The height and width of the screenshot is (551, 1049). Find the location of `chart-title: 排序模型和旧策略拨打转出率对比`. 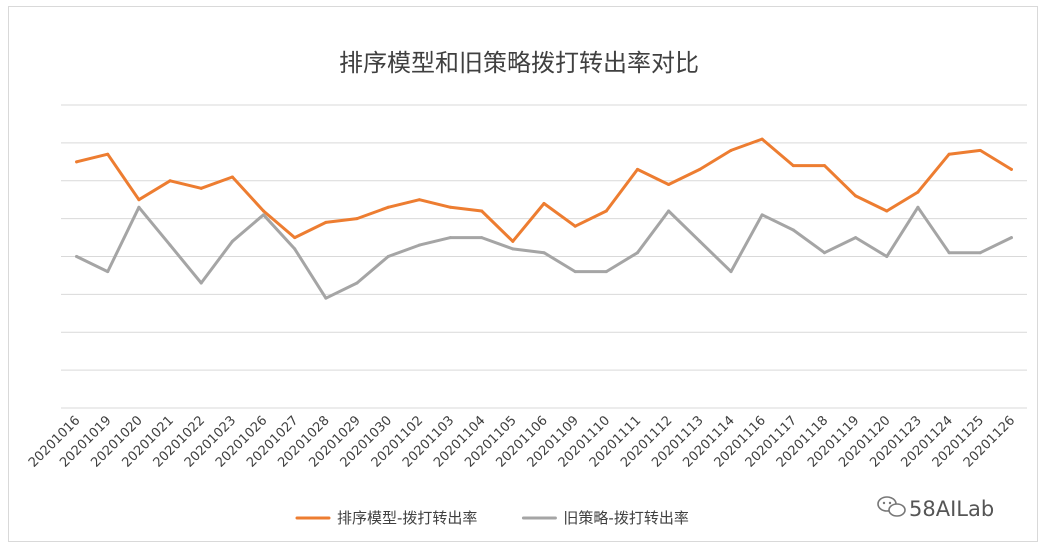

chart-title: 排序模型和旧策略拨打转出率对比 is located at coordinates (519, 63).